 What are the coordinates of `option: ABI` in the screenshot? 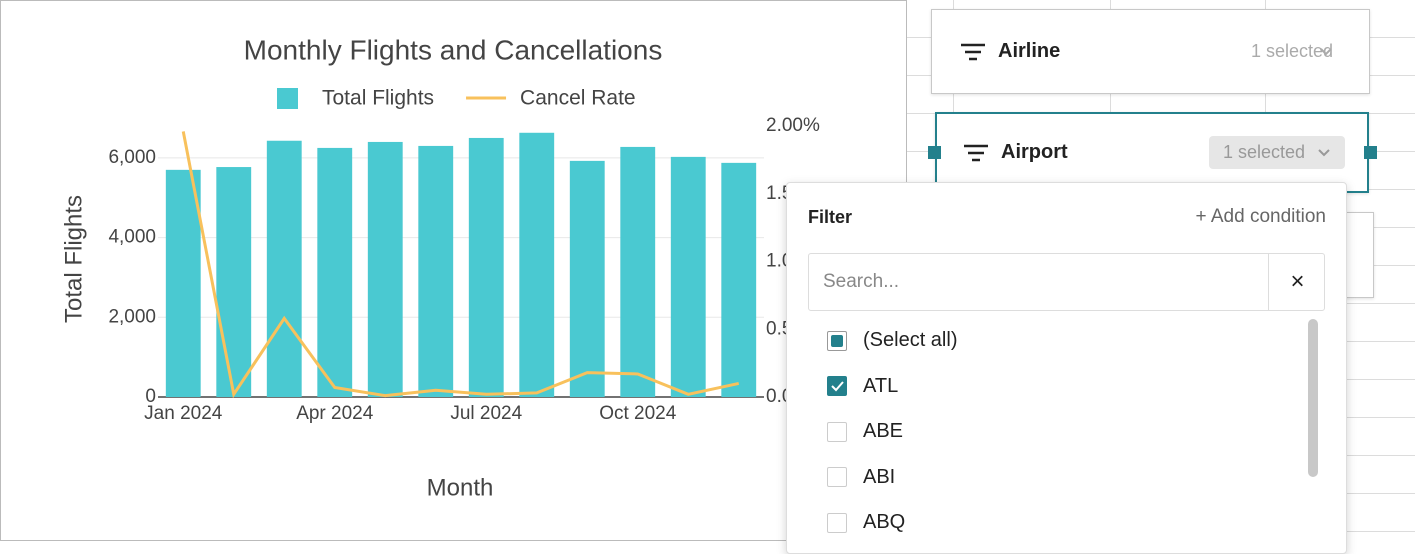 It's located at (861, 477).